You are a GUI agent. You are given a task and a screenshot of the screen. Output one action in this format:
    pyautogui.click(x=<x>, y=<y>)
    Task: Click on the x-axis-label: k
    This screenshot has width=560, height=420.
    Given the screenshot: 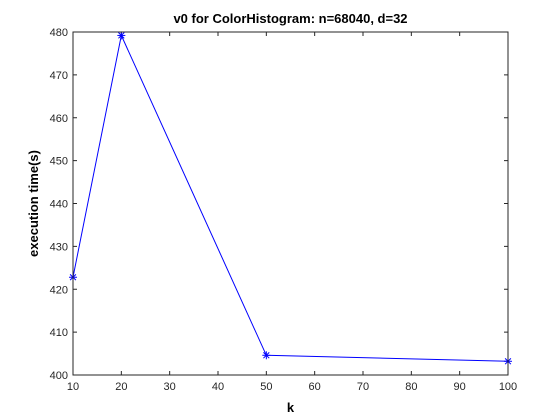 What is the action you would take?
    pyautogui.click(x=291, y=407)
    